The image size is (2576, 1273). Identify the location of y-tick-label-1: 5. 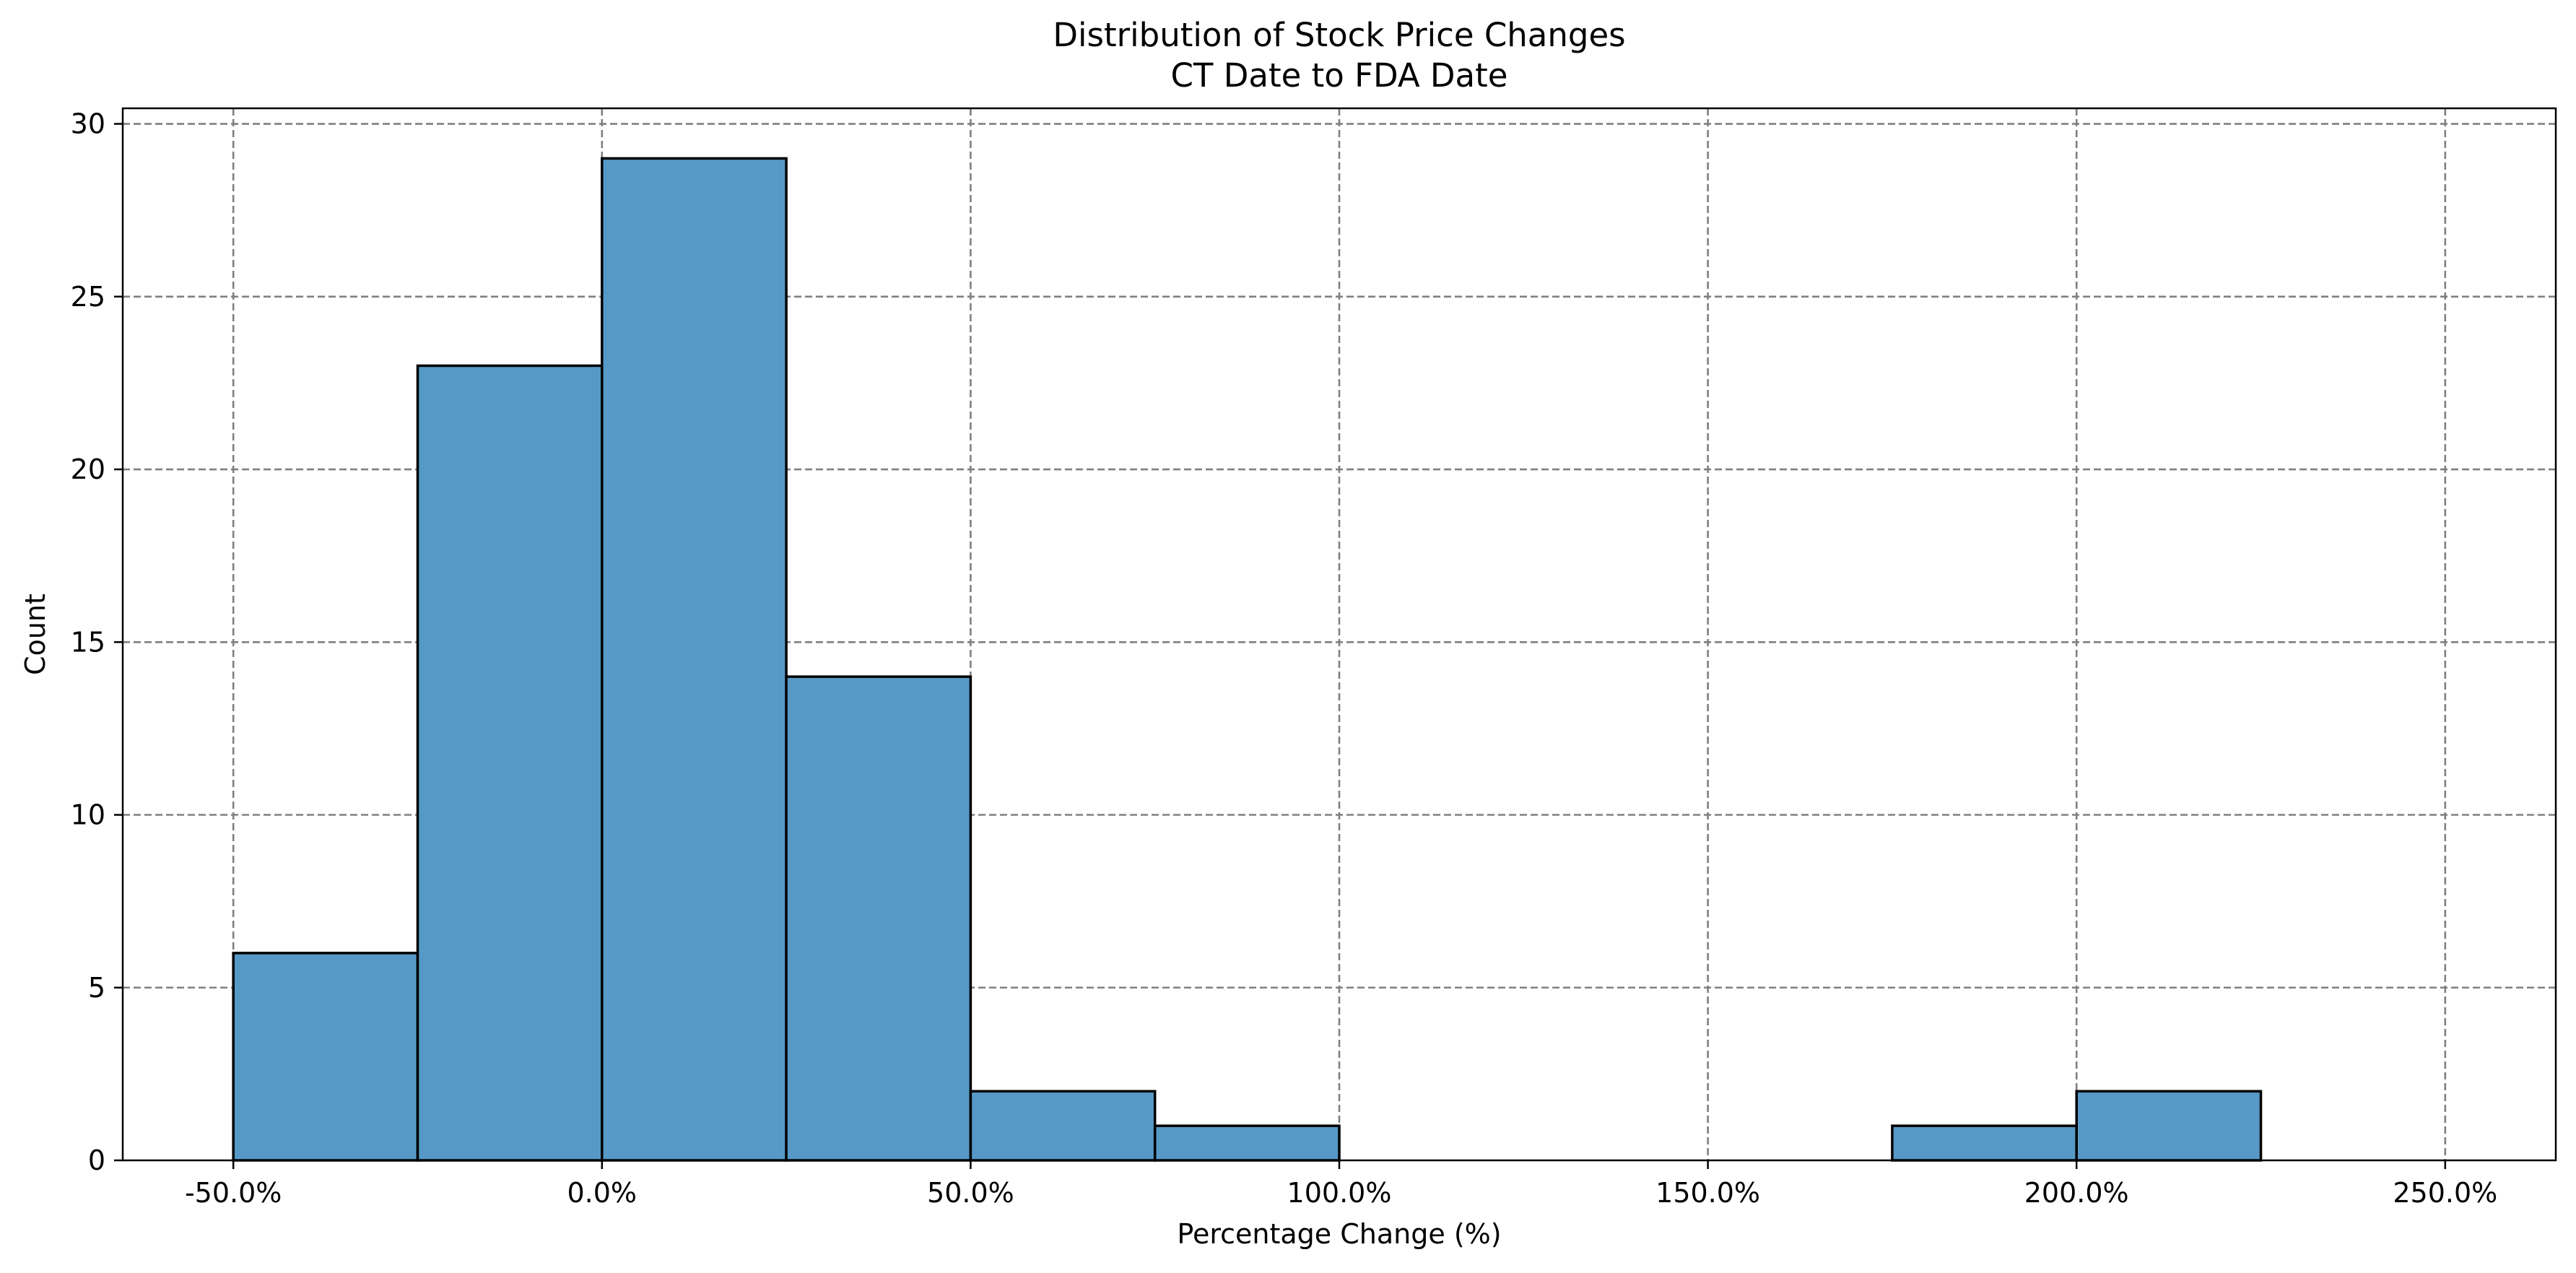
(97, 988).